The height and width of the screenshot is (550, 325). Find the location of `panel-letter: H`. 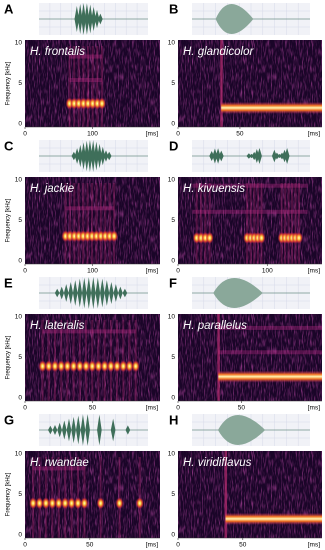

panel-letter: H is located at coordinates (173, 419).